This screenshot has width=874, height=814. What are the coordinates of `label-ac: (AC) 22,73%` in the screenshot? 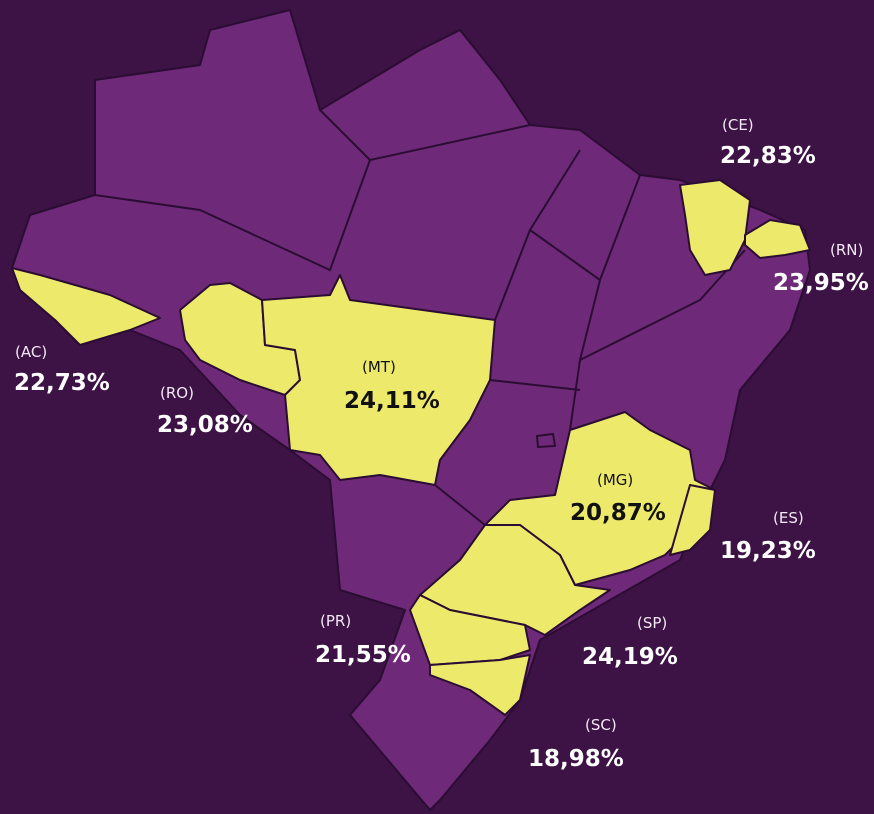 It's located at (62, 369).